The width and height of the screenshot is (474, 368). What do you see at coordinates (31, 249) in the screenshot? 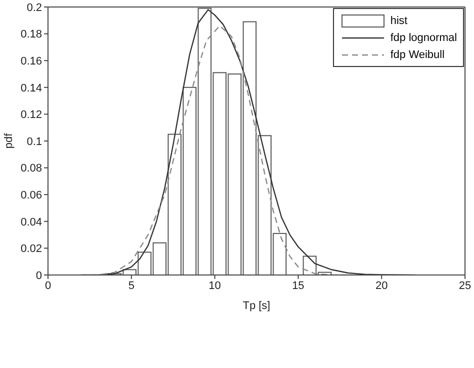
I see `y-tick-label: 0.02` at bounding box center [31, 249].